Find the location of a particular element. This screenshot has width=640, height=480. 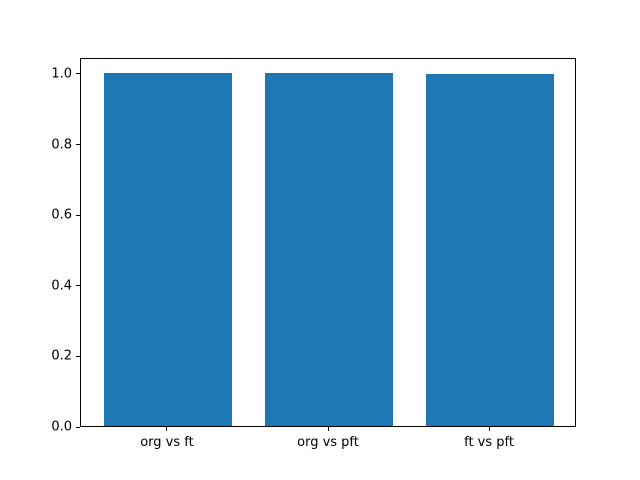

x-tick-label-org-vs-pft: org vs pft is located at coordinates (328, 442).